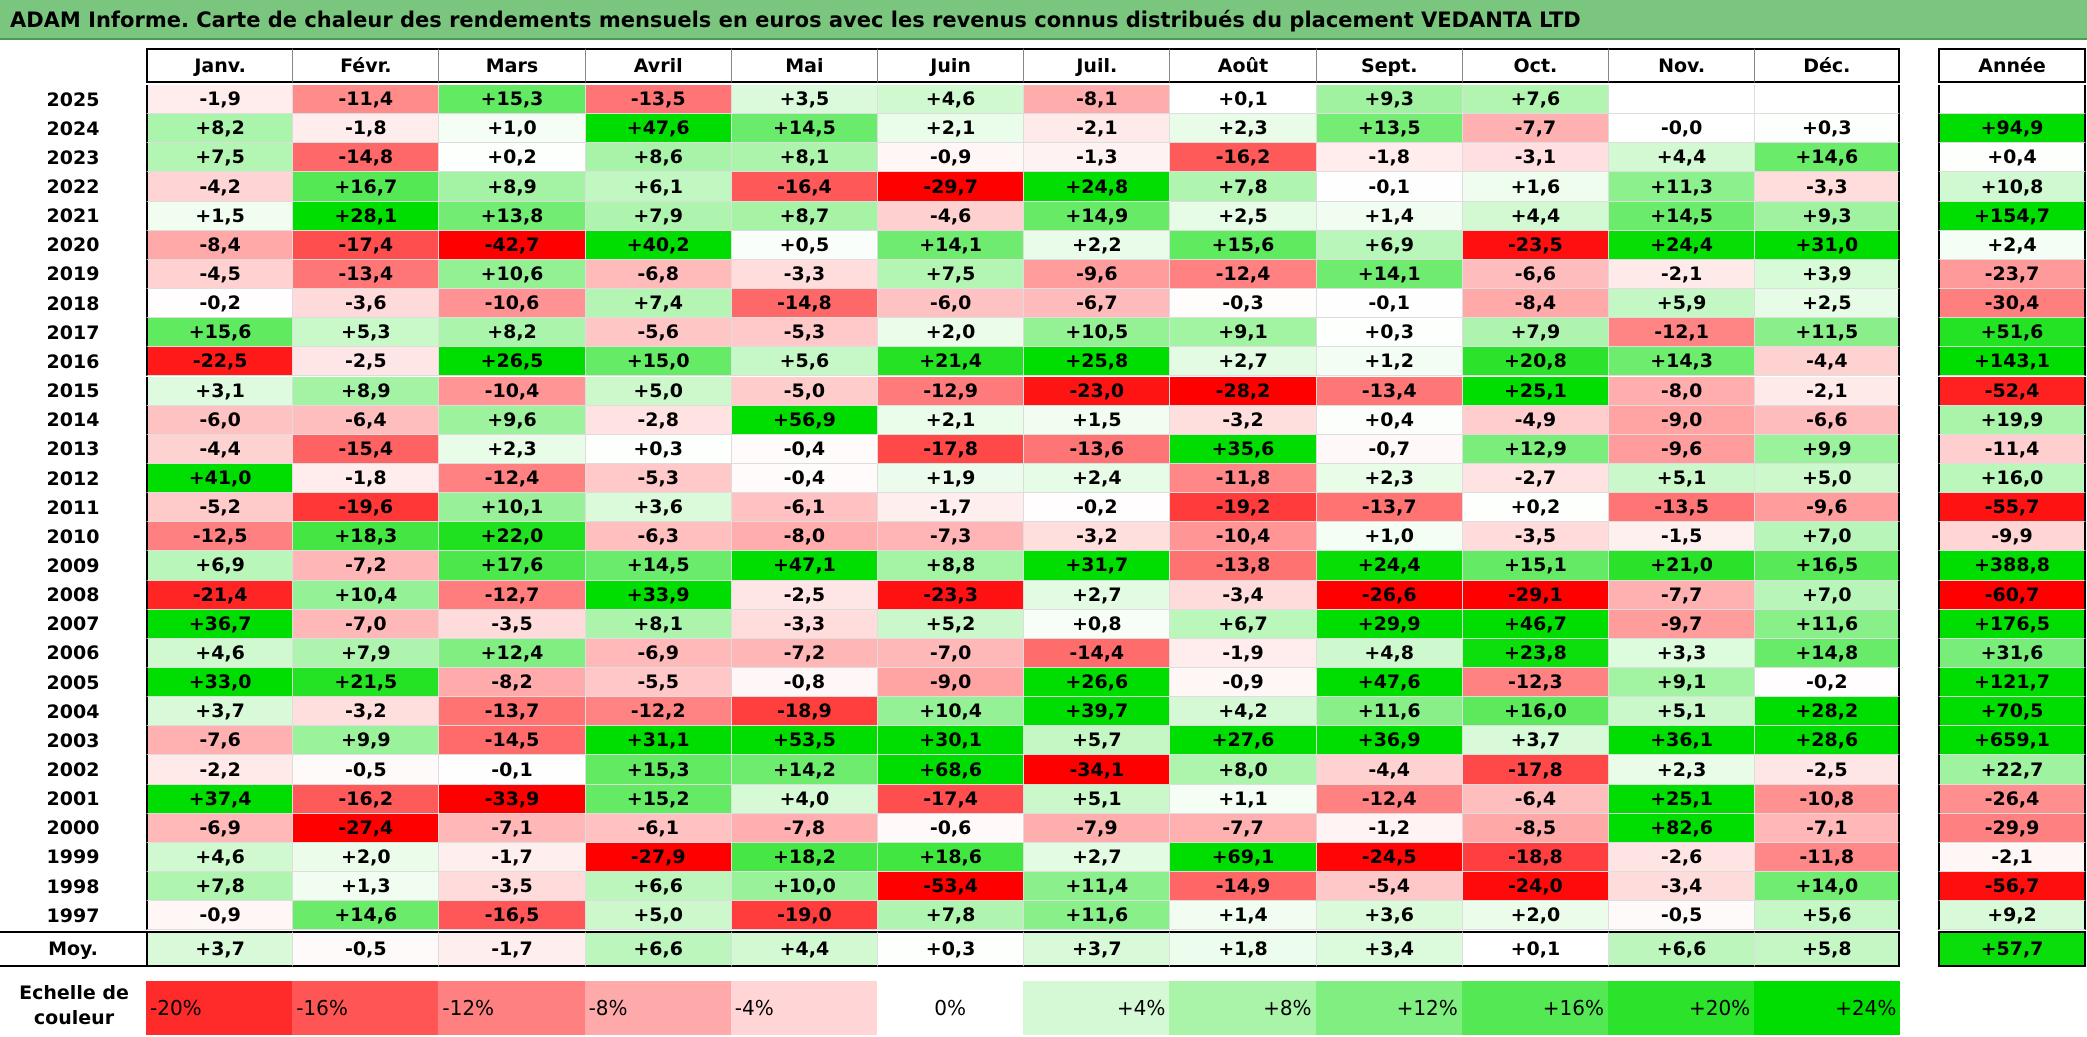  Describe the element at coordinates (1242, 304) in the screenshot. I see `heatmap-cell: -0,3` at that location.